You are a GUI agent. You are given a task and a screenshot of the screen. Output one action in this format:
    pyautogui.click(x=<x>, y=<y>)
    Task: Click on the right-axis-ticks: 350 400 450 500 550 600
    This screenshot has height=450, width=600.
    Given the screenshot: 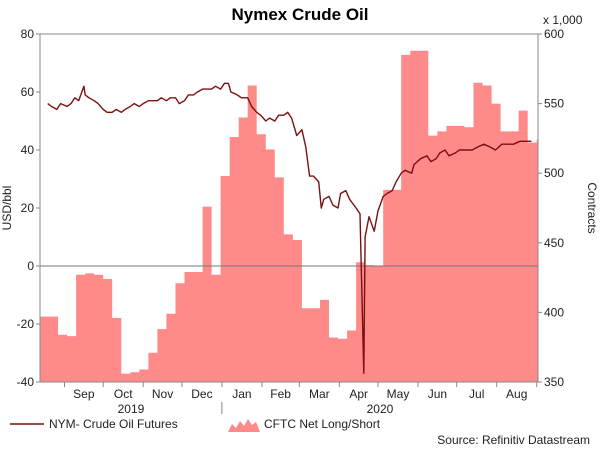 What is the action you would take?
    pyautogui.click(x=551, y=208)
    